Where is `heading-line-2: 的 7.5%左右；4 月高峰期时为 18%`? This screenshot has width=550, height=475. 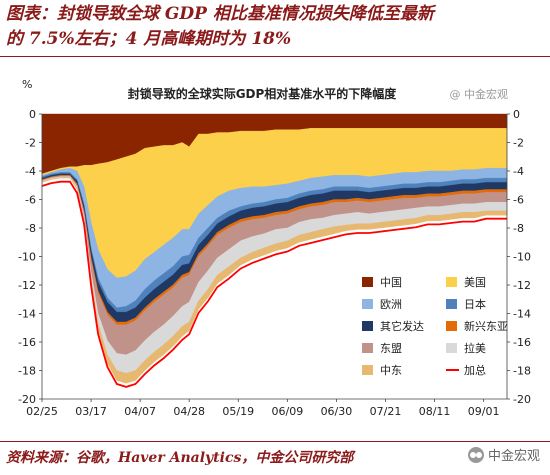
heading-line-2: 的 7.5%左右；4 月高峰期时为 18% is located at coordinates (149, 39).